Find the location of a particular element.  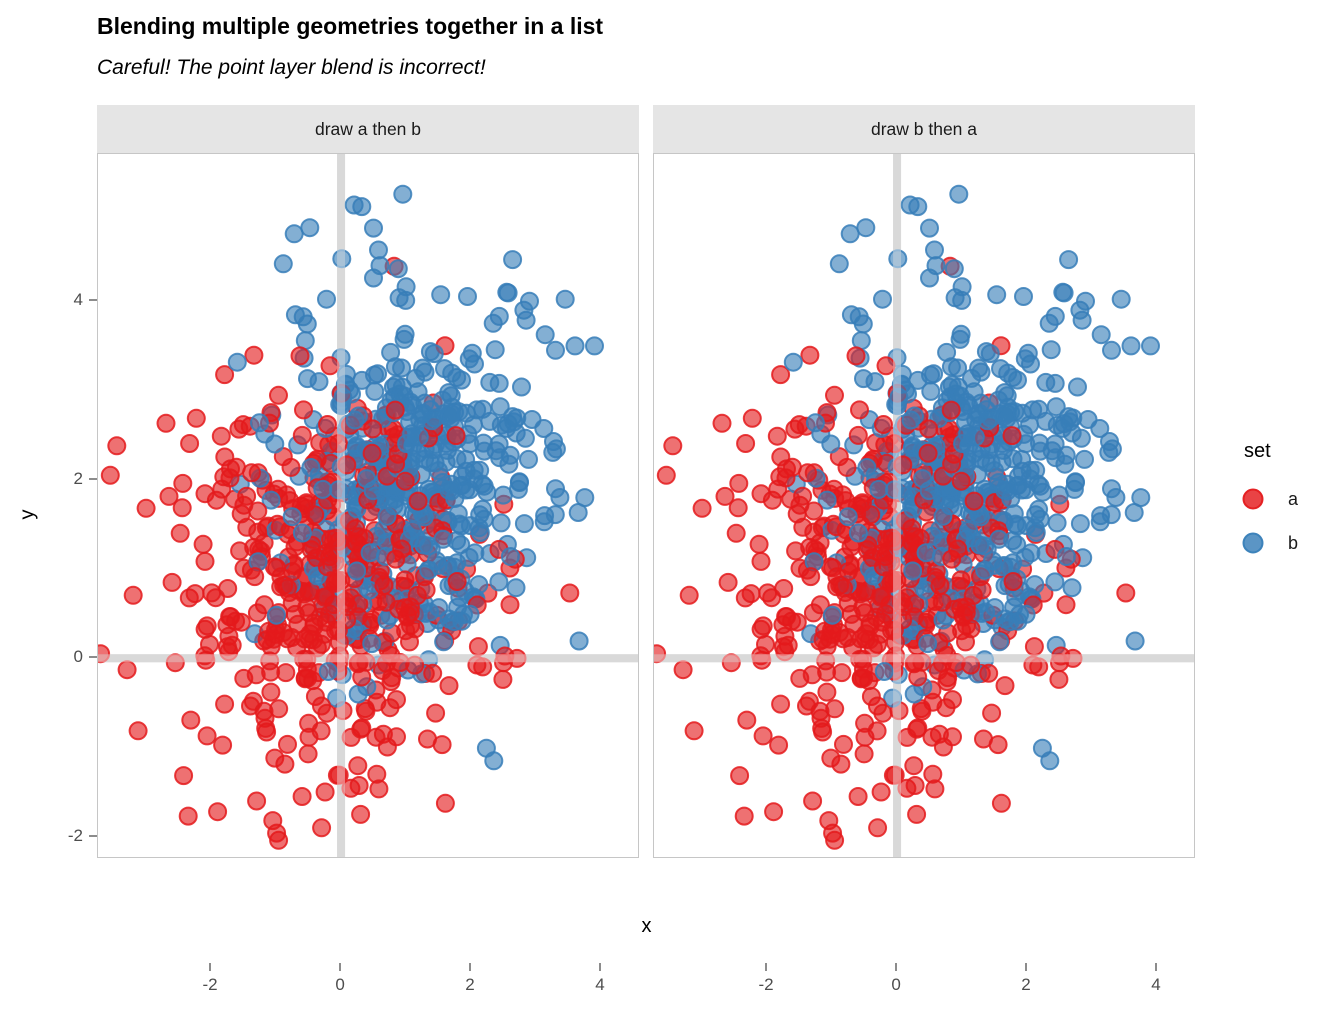

y-tick-mark is located at coordinates (93, 835).